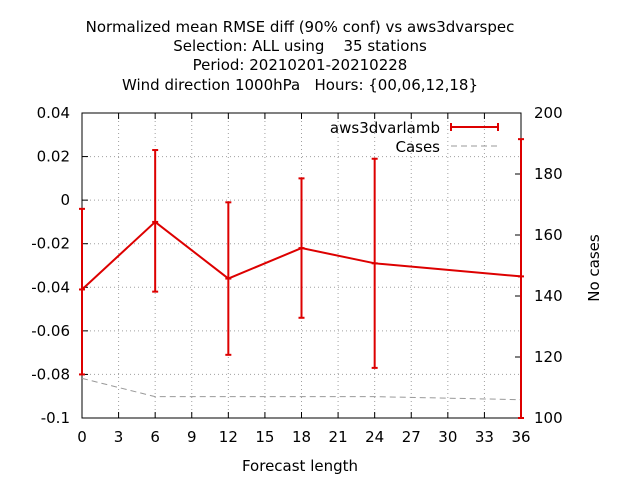 Image resolution: width=640 pixels, height=480 pixels. What do you see at coordinates (300, 46) in the screenshot?
I see `title-line-2: Selection: ALL using 35 stations` at bounding box center [300, 46].